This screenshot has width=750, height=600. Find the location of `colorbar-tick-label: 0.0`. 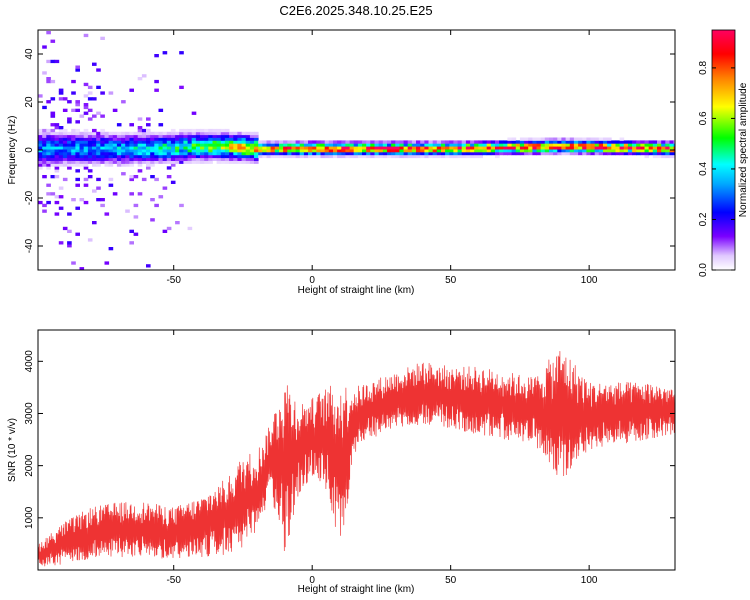

colorbar-tick-label: 0.0 is located at coordinates (703, 270).